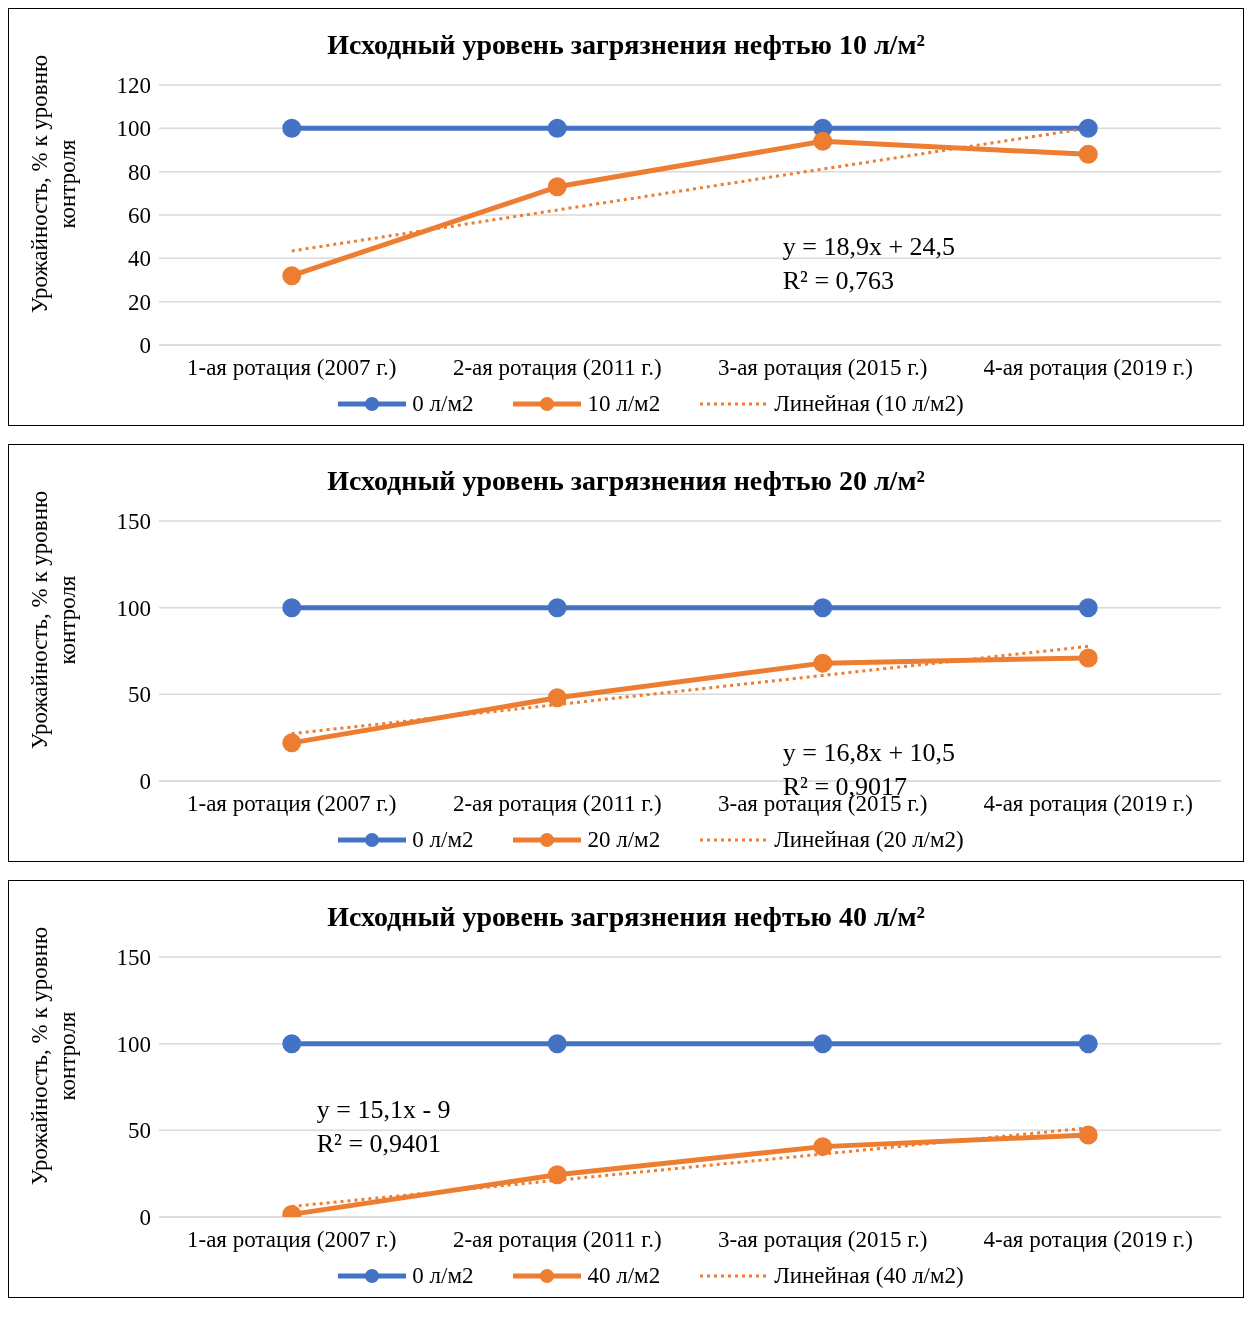 This screenshot has width=1246, height=1328. Describe the element at coordinates (139, 216) in the screenshot. I see `y-tick-label: 60` at that location.